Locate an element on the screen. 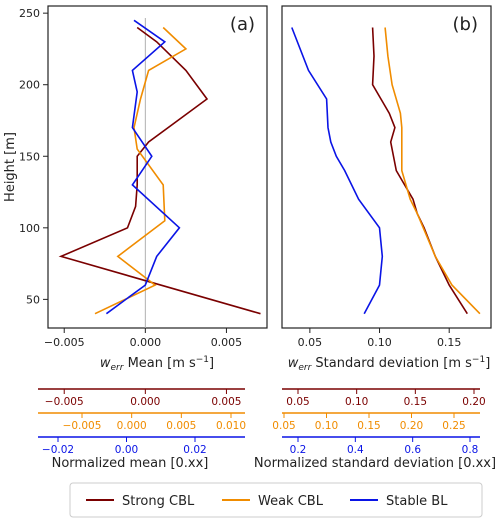  y-axis-label: Height [m] is located at coordinates (10, 167).